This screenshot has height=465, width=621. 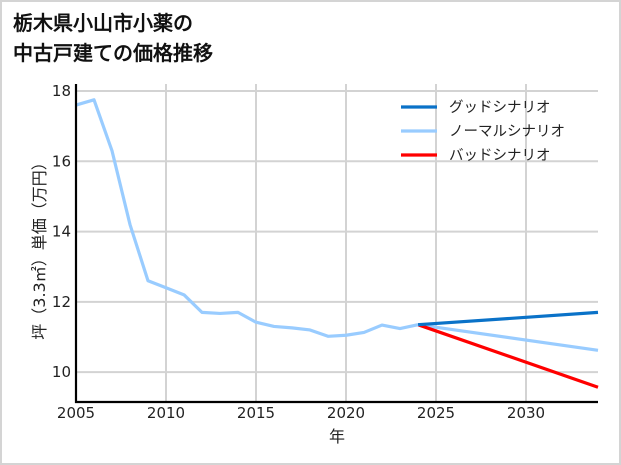 What do you see at coordinates (508, 356) in the screenshot?
I see `bad-scenario-line` at bounding box center [508, 356].